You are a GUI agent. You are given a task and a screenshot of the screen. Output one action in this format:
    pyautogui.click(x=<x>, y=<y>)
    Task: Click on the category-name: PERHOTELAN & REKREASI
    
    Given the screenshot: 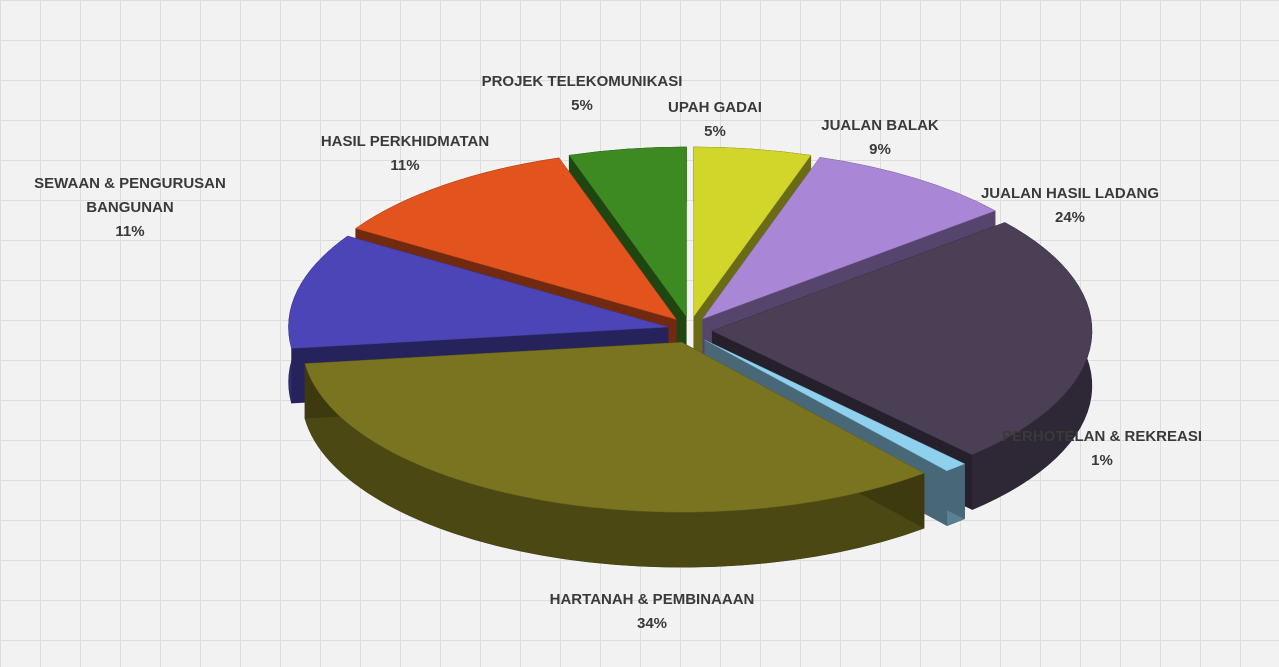 What is the action you would take?
    pyautogui.click(x=1102, y=436)
    